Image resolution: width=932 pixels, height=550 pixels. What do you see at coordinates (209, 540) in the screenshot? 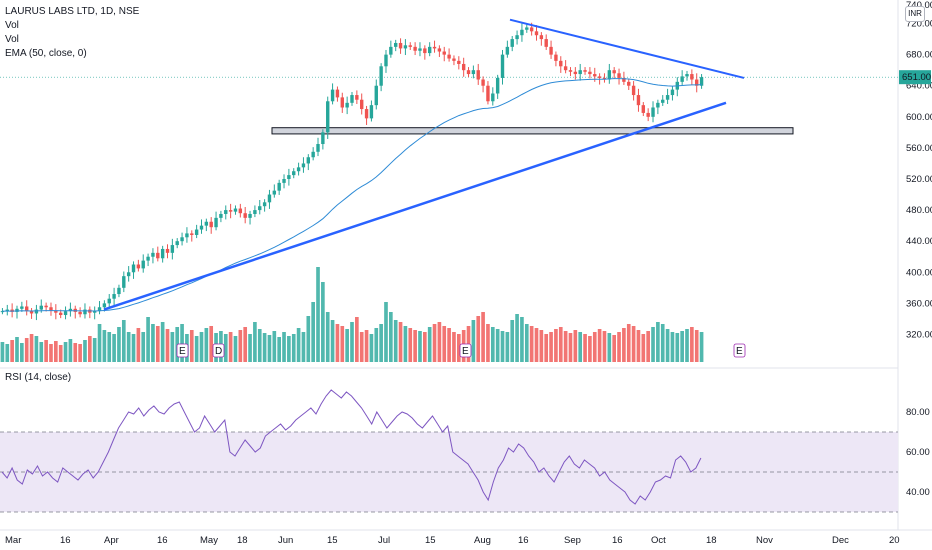
I see `time-tick-label: May` at bounding box center [209, 540].